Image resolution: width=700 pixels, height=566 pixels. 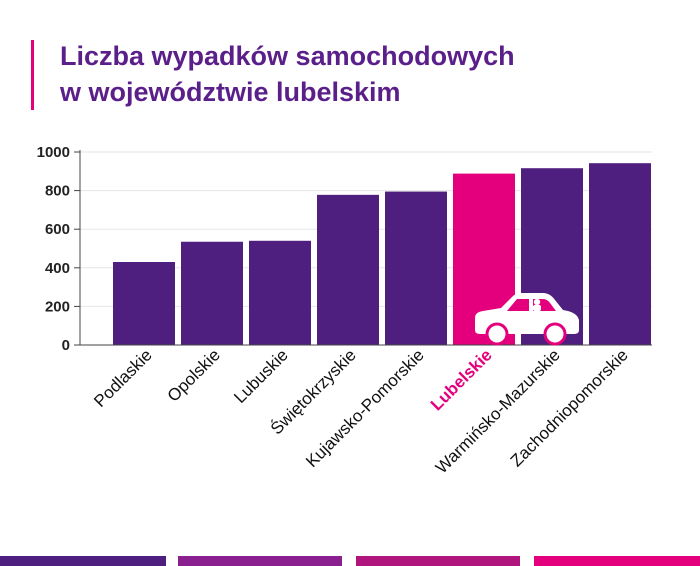 I want to click on bar-zachodniopomorskie, so click(x=620, y=254).